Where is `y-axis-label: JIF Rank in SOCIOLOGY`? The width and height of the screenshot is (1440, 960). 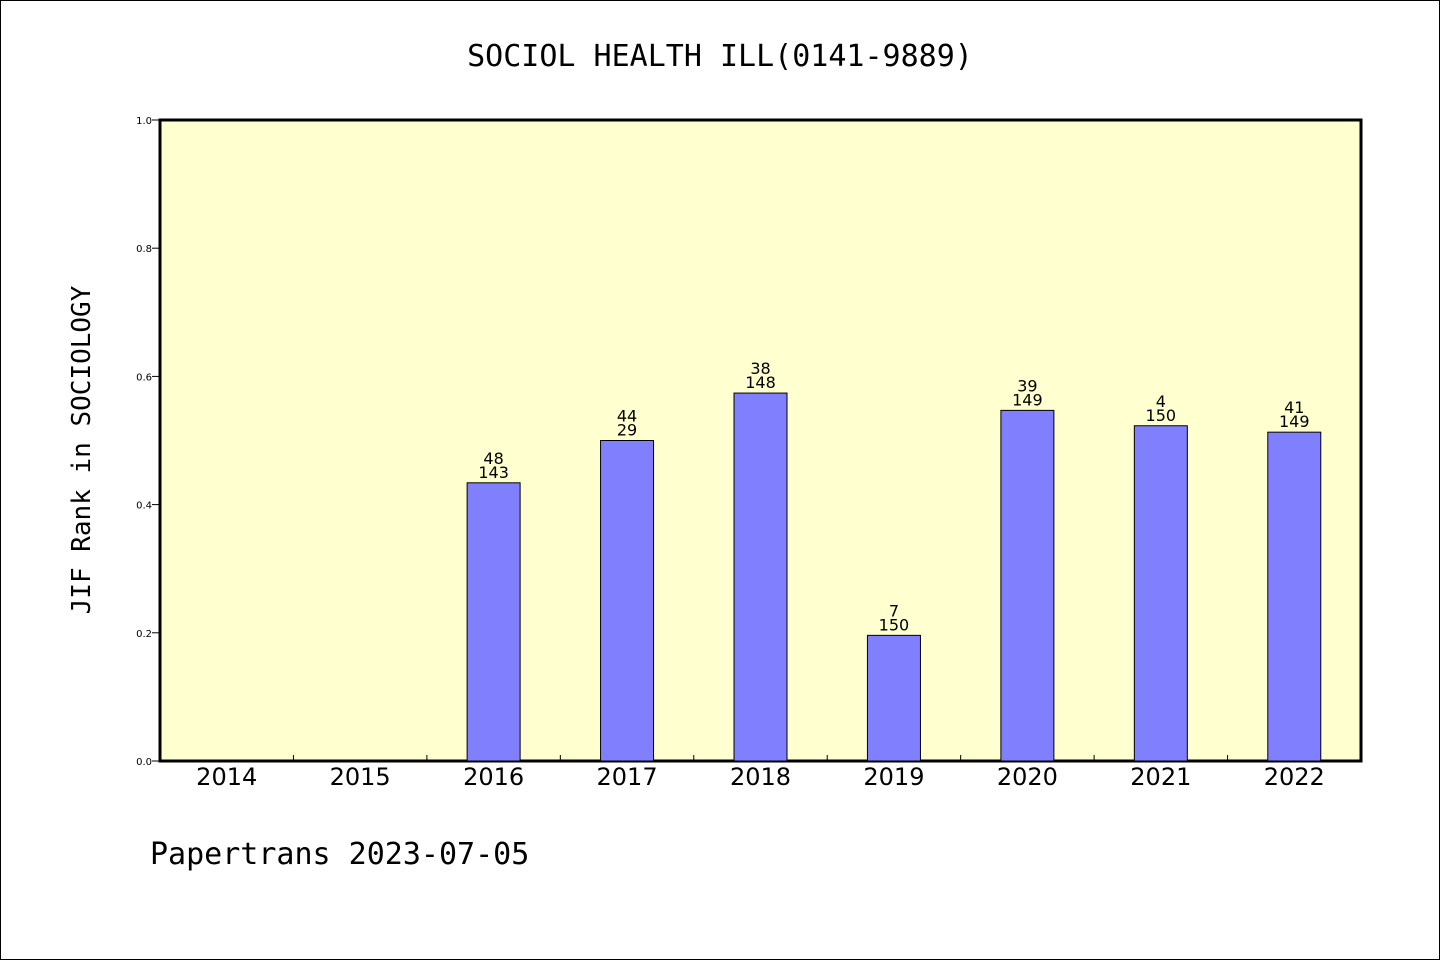 y-axis-label: JIF Rank in SOCIOLOGY is located at coordinates (82, 449).